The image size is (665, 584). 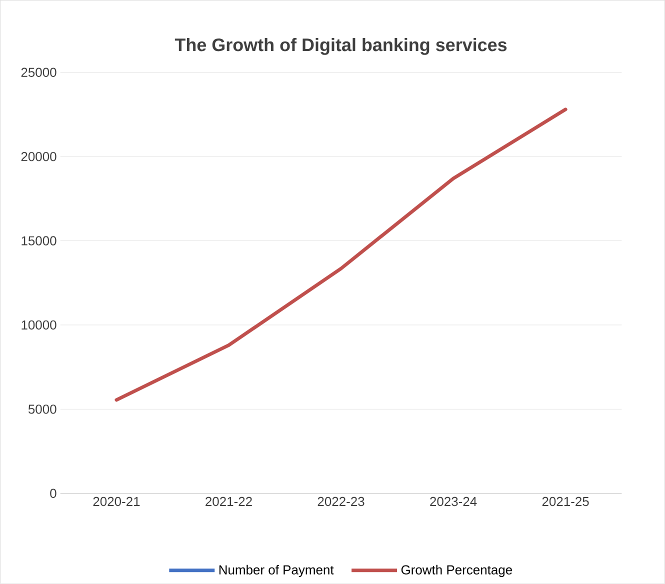 What do you see at coordinates (39, 325) in the screenshot?
I see `y-tick-label: 10000` at bounding box center [39, 325].